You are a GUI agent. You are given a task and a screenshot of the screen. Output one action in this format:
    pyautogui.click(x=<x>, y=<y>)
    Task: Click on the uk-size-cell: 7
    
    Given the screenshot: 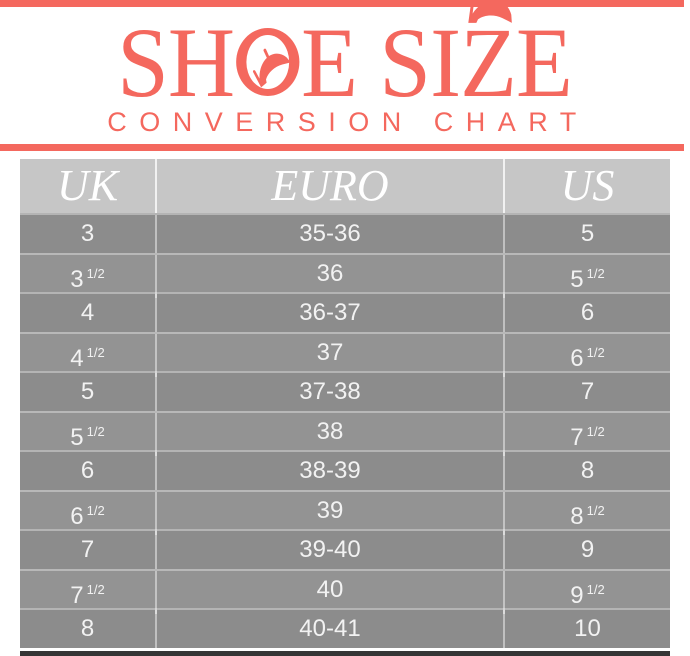 What is the action you would take?
    pyautogui.click(x=87, y=549)
    